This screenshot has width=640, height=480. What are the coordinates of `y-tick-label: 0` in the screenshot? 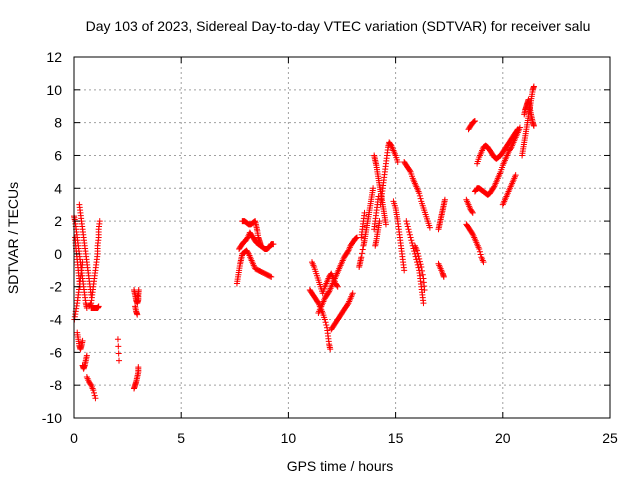 It's located at (58, 254).